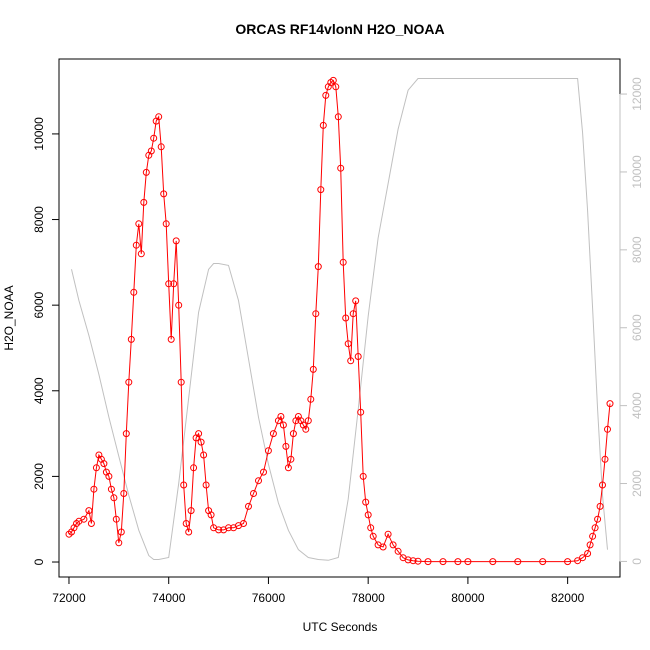 The width and height of the screenshot is (650, 650). Describe the element at coordinates (637, 405) in the screenshot. I see `y2-tick-label: 4000` at that location.